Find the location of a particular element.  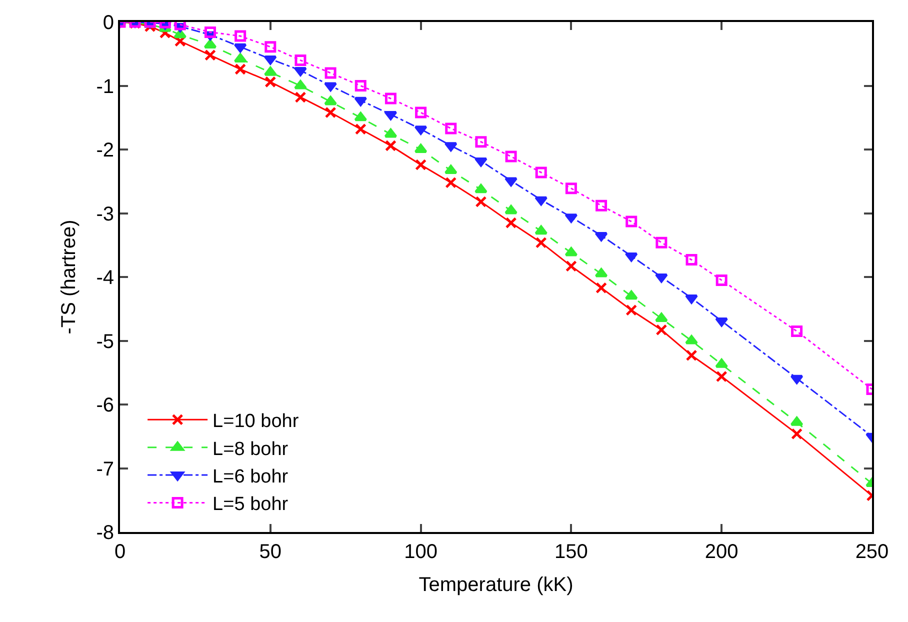

x-tick-label: 200 is located at coordinates (721, 552).